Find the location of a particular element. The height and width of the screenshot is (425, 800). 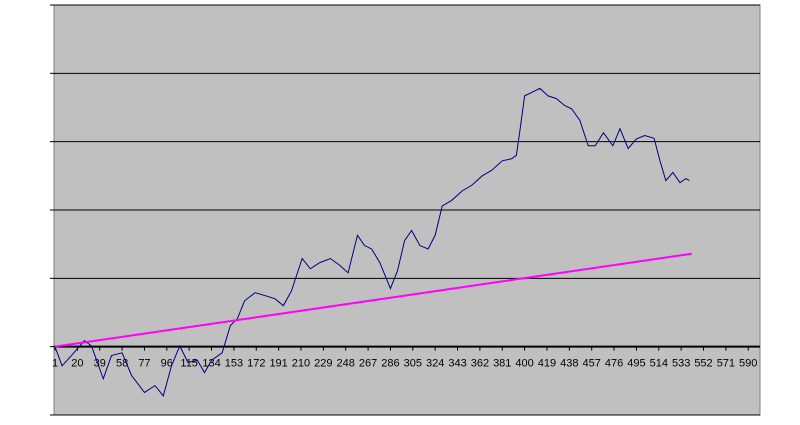

x-tick-label: 476 is located at coordinates (614, 364).